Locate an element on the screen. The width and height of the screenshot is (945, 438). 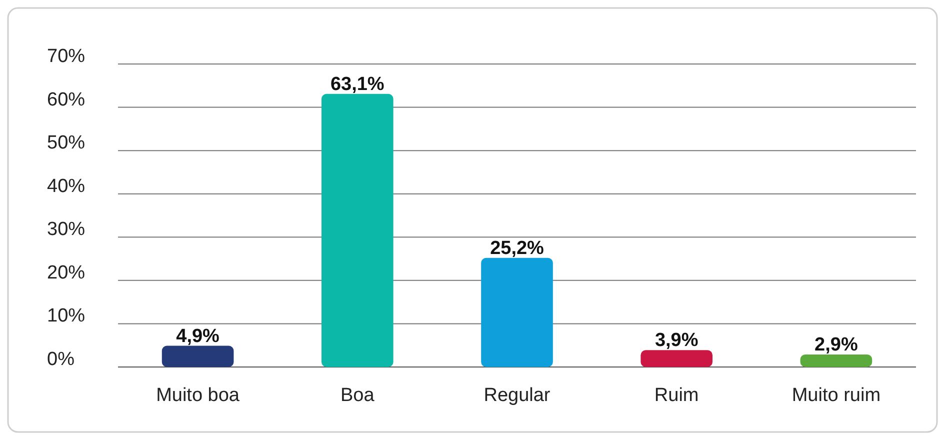
data-label: 2,9% is located at coordinates (836, 345).